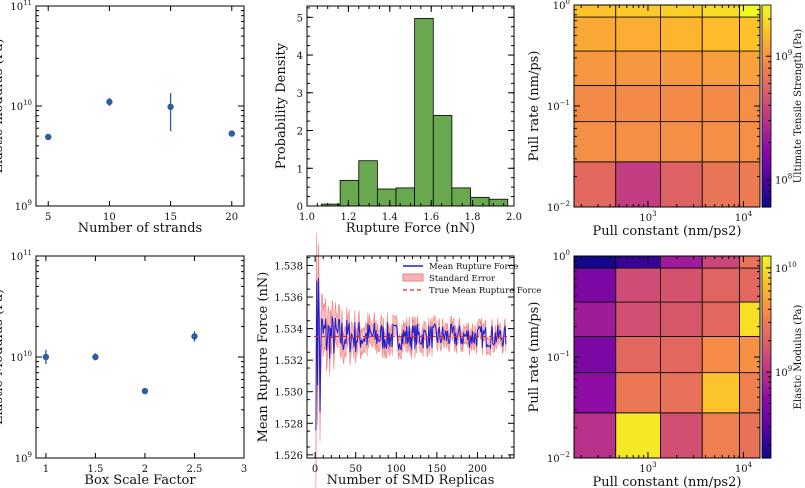 The width and height of the screenshot is (805, 488). I want to click on x-axis-label: Box Scale Factor, so click(140, 480).